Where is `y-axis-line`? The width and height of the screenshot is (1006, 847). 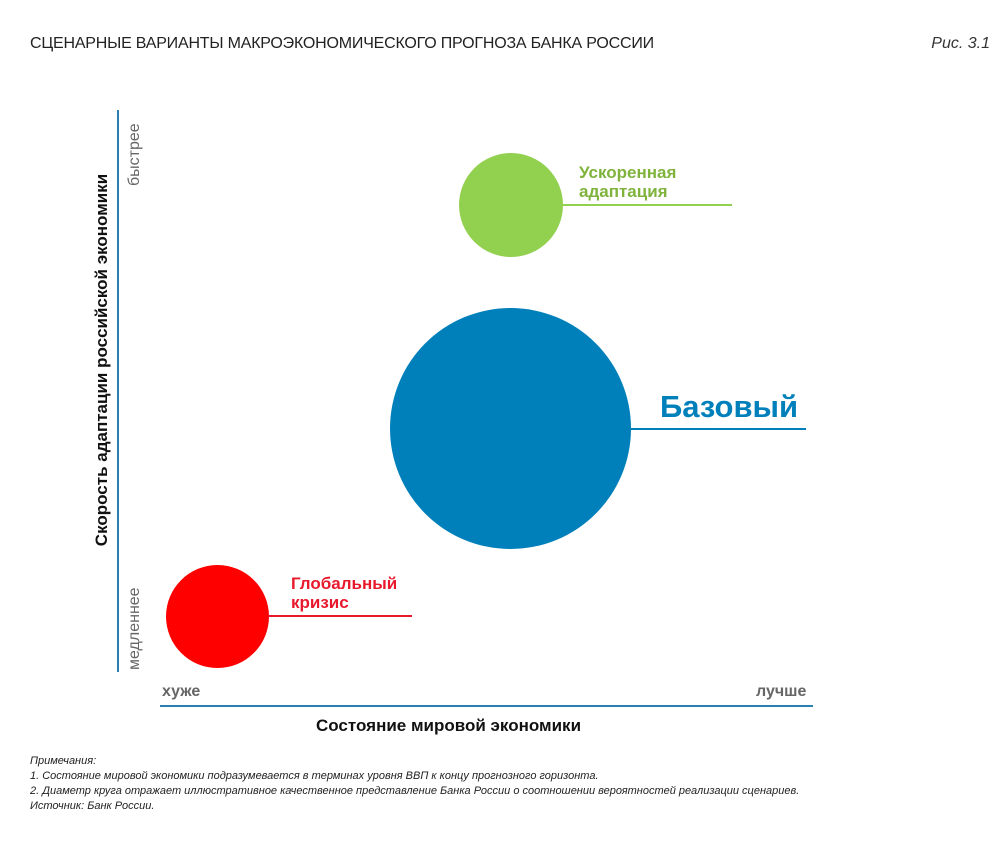
y-axis-line is located at coordinates (118, 391).